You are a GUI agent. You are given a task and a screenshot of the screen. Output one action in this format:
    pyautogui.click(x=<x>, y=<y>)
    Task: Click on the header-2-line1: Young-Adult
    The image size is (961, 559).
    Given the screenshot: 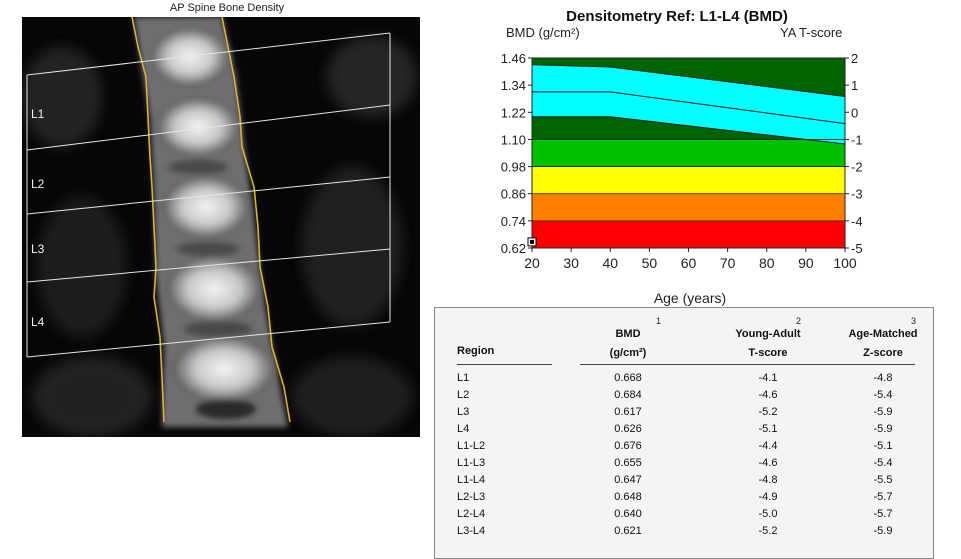 What is the action you would take?
    pyautogui.click(x=768, y=334)
    